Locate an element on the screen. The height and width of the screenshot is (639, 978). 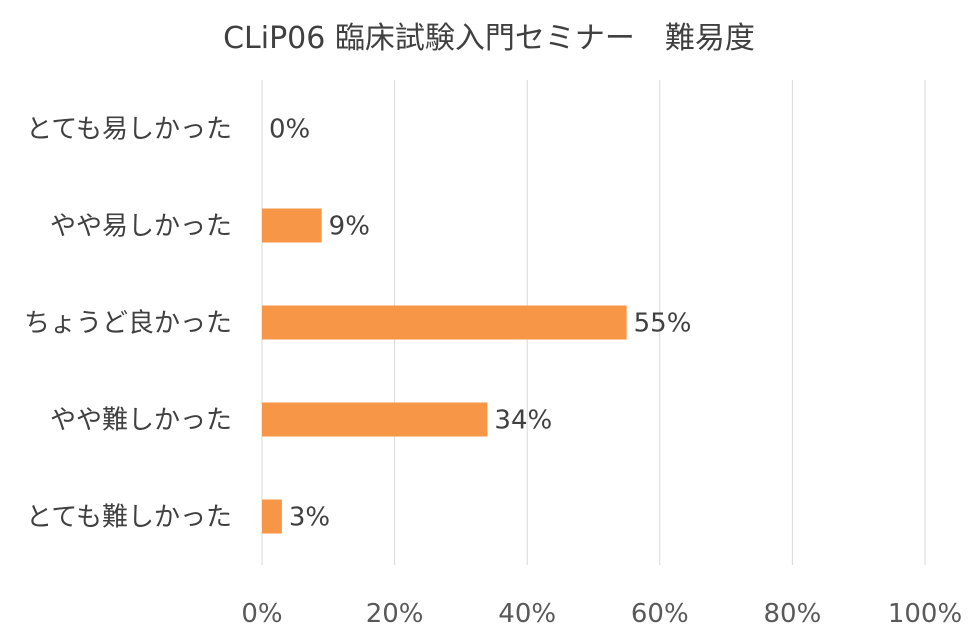
x-axis-tick-labels: 0% 20% 40% 60% 80% 100% is located at coordinates (601, 614).